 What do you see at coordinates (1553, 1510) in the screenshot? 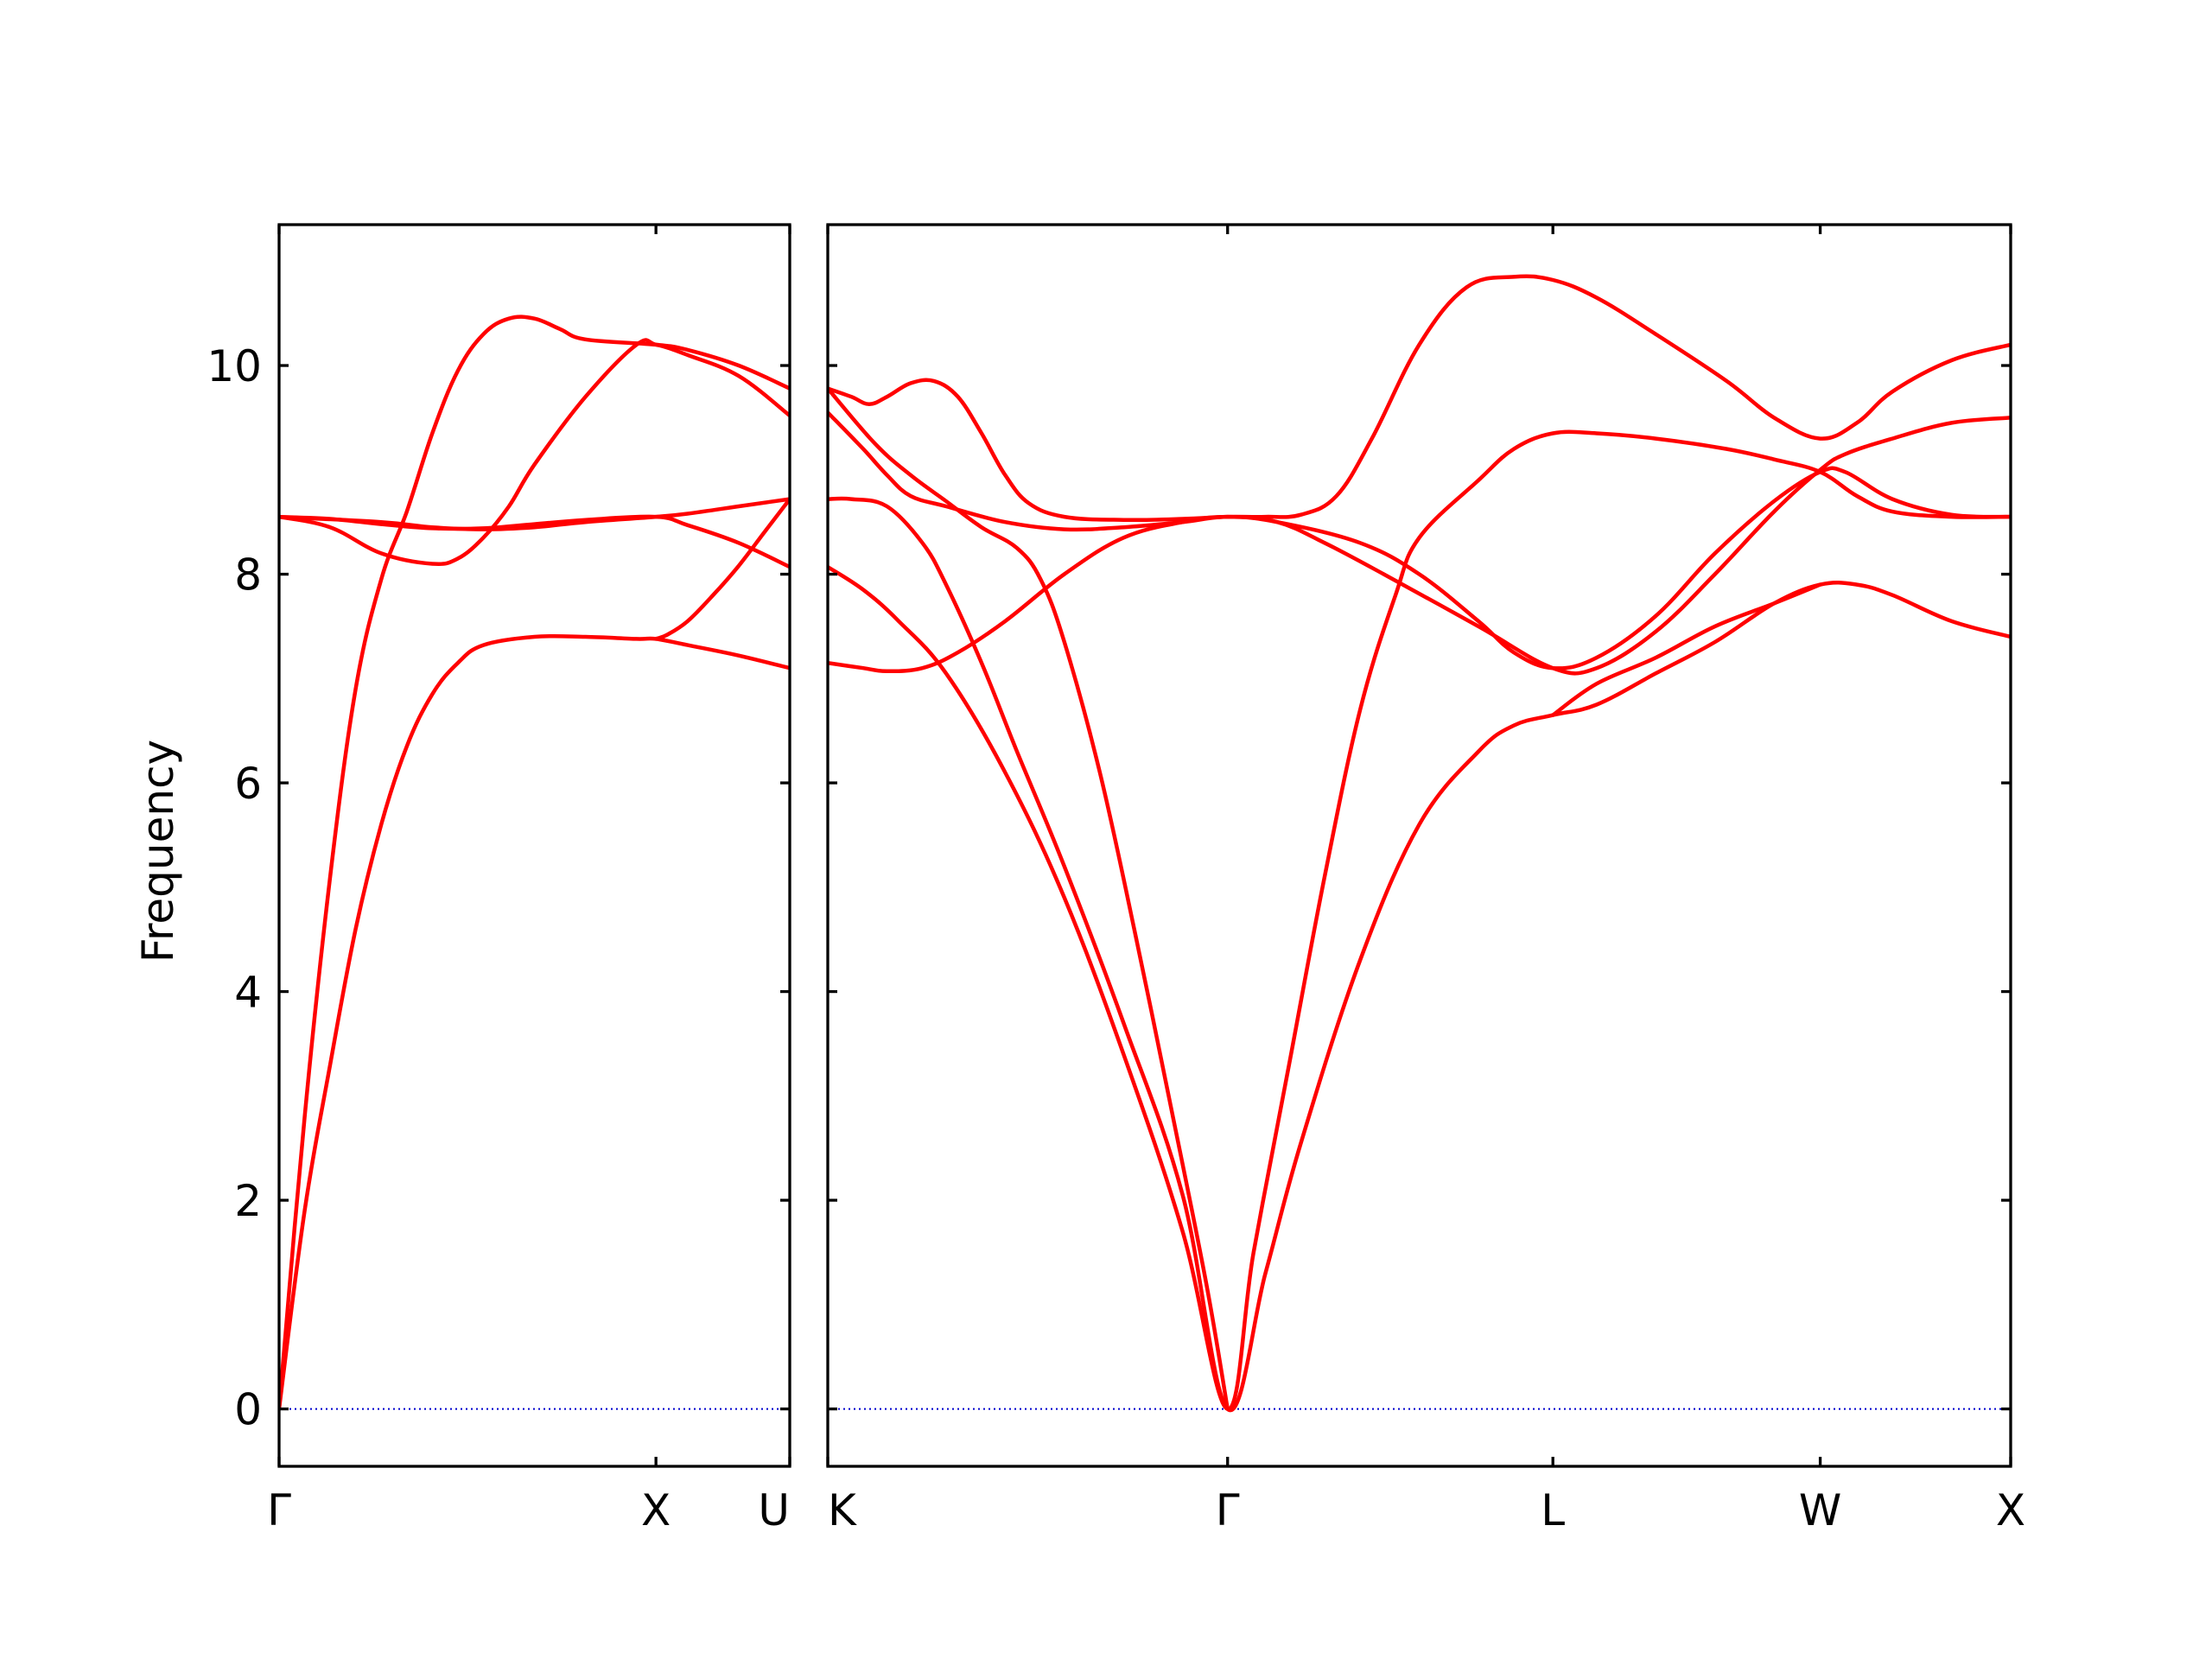
I see `x-tick-label: L` at bounding box center [1553, 1510].